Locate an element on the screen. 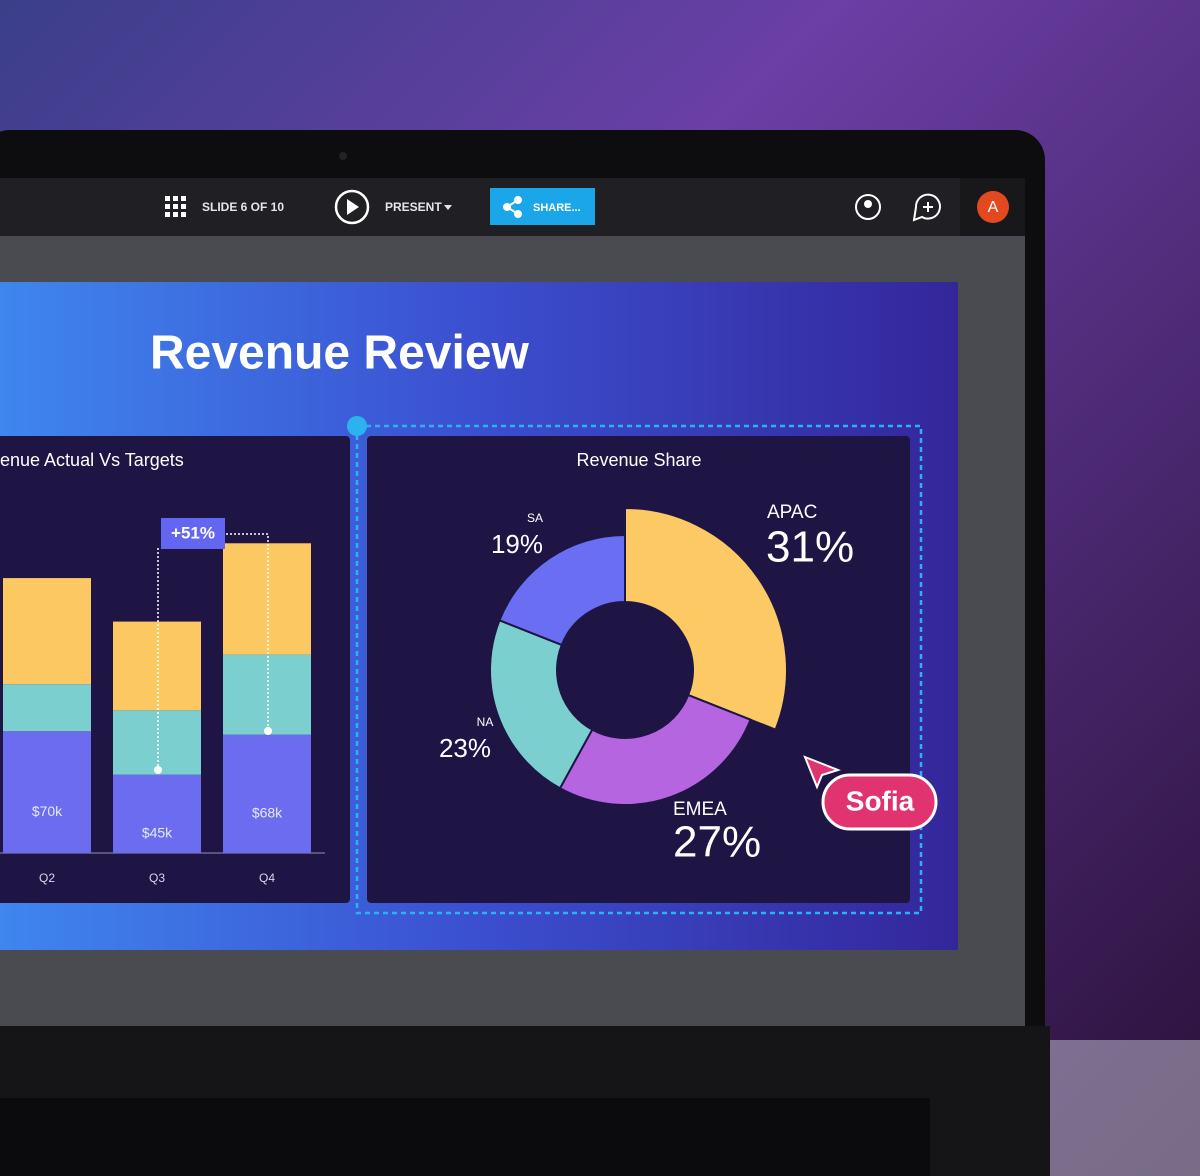 The height and width of the screenshot is (1176, 1200). cursor-name: Sofia is located at coordinates (880, 800).